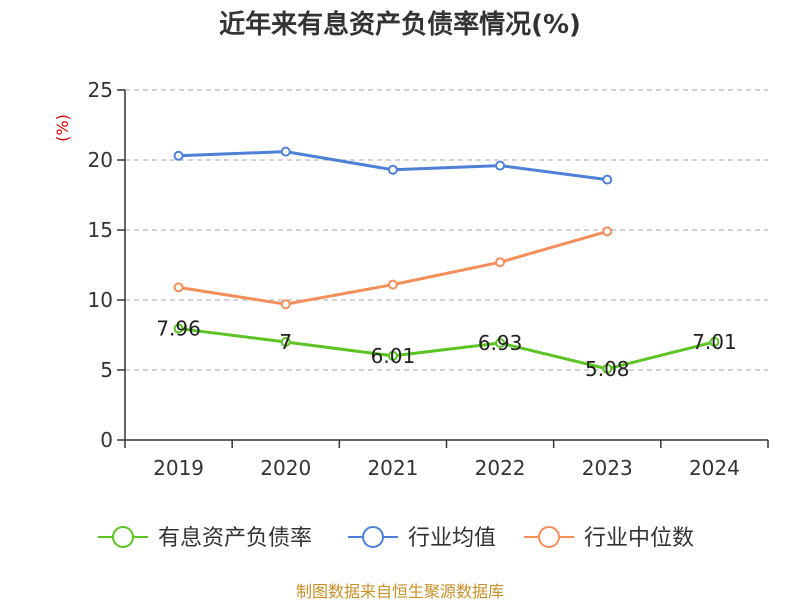 The image size is (800, 602). I want to click on data-point-0-2022, so click(500, 342).